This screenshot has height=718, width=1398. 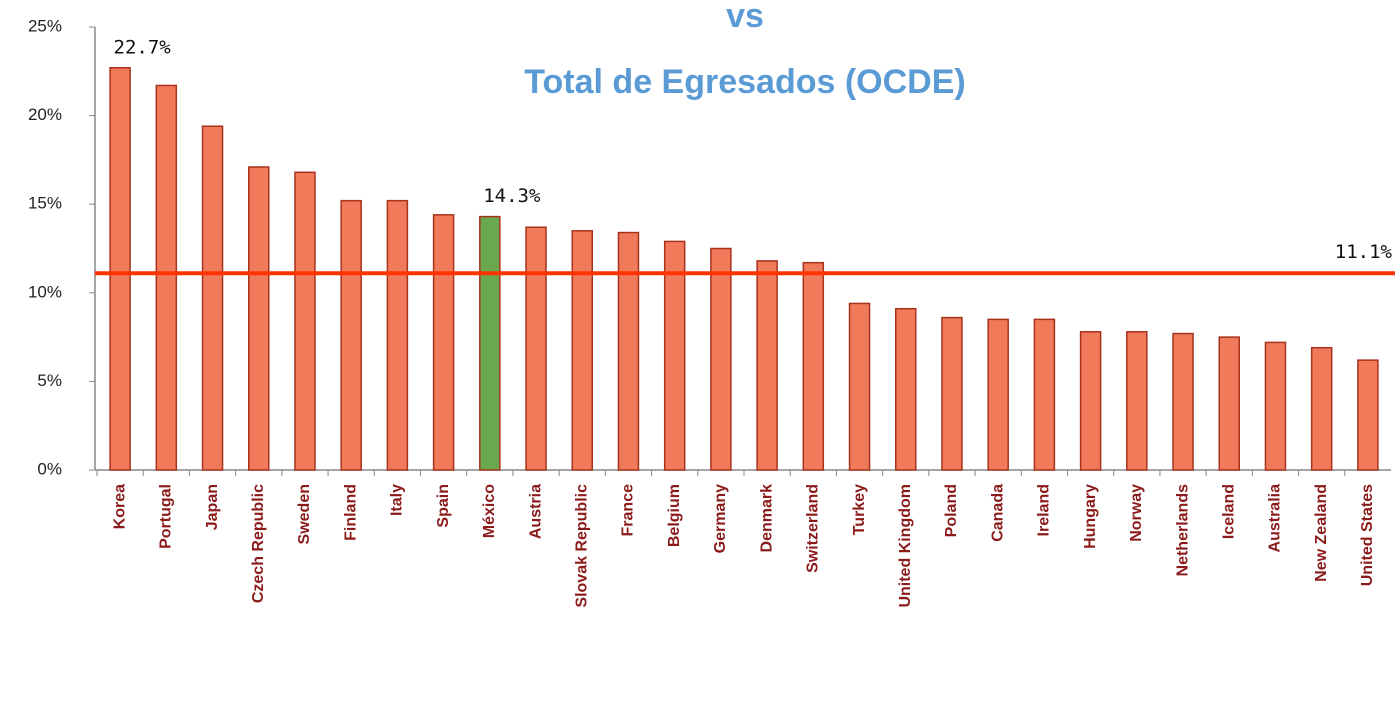 What do you see at coordinates (212, 507) in the screenshot?
I see `x-tick-label: Japan` at bounding box center [212, 507].